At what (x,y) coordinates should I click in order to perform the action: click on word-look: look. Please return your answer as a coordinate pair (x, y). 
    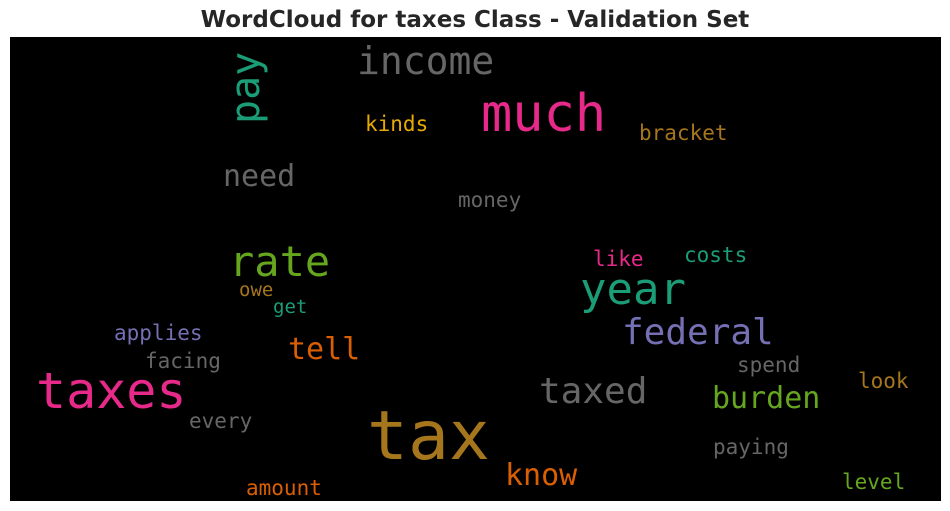
    Looking at the image, I should click on (883, 381).